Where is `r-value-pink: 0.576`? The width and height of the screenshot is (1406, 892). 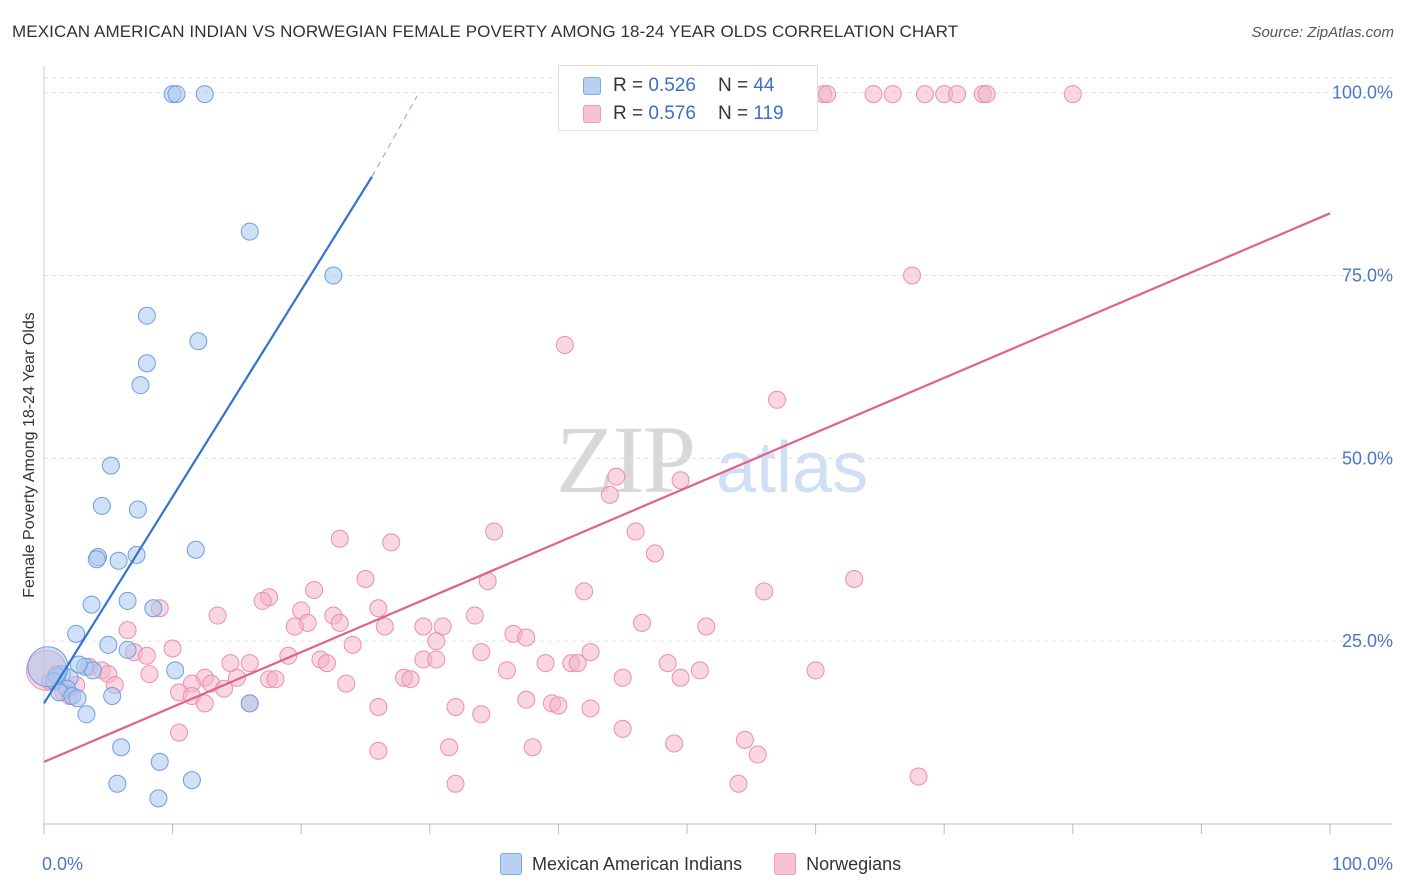
r-value-pink: 0.576 is located at coordinates (672, 113).